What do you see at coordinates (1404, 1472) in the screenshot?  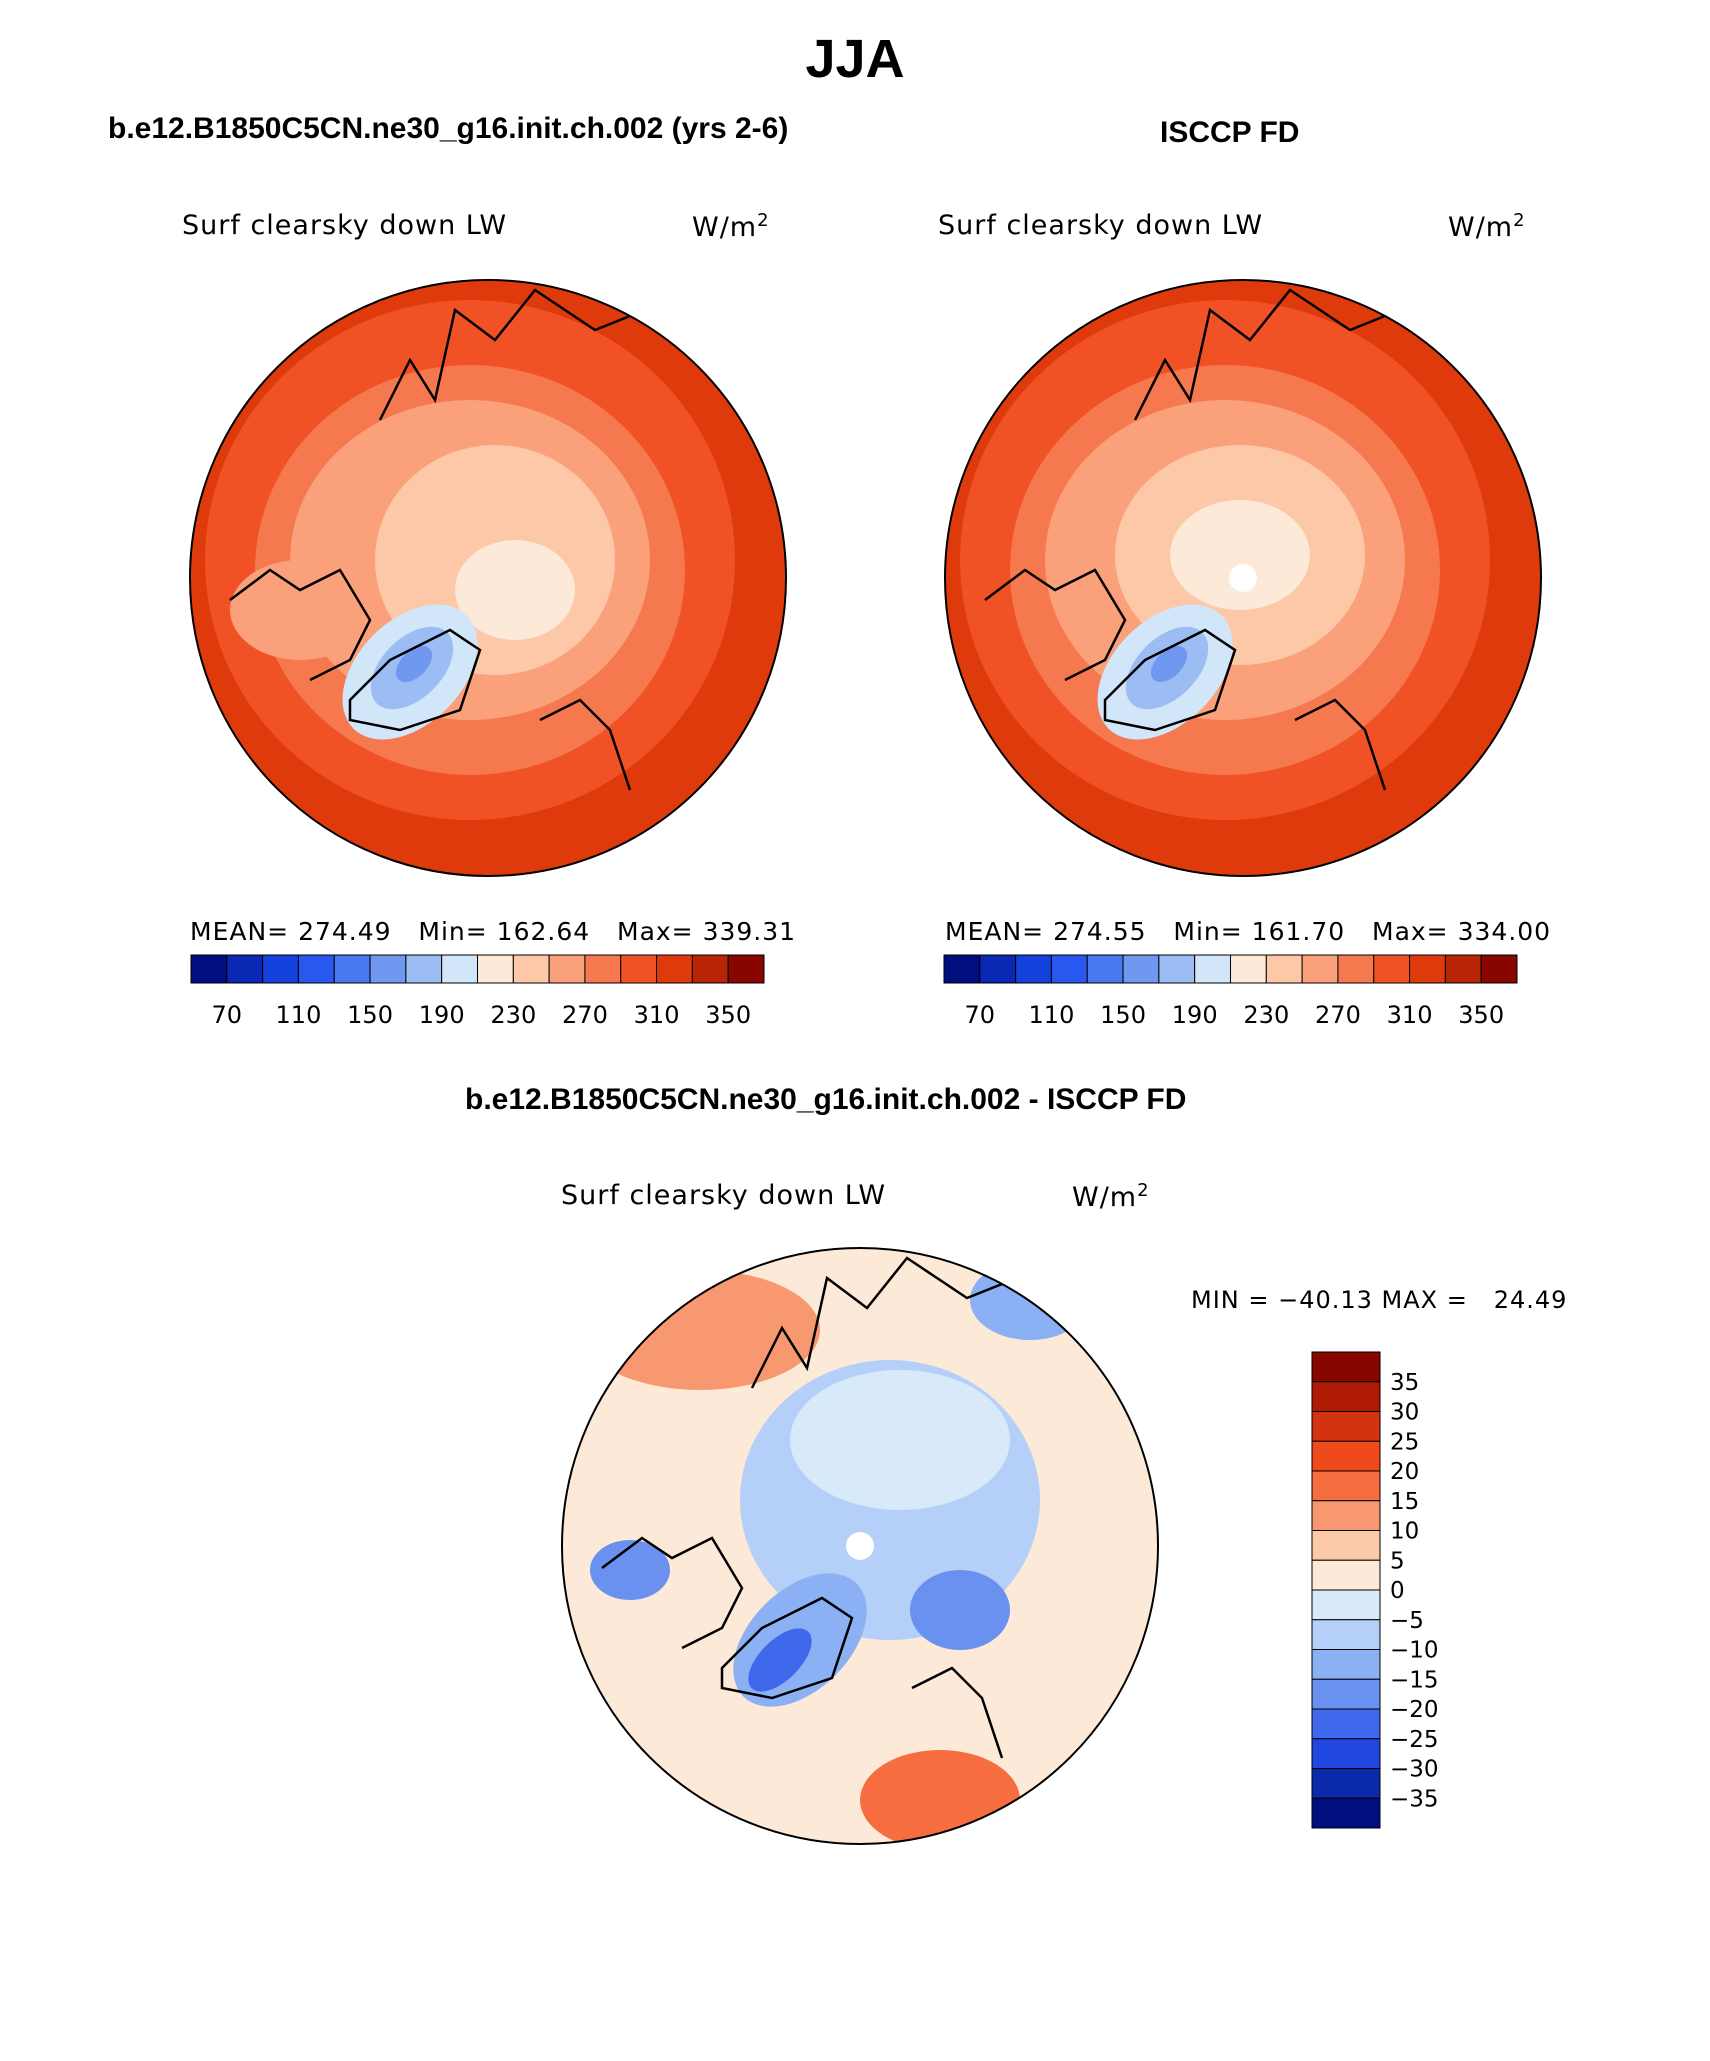 I see `diff-colorbar-label: 20` at bounding box center [1404, 1472].